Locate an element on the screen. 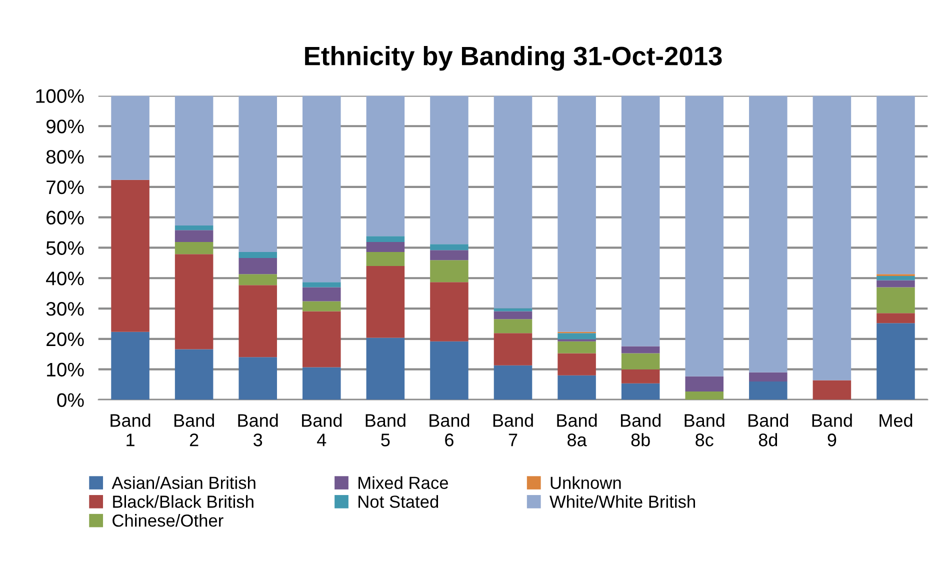  chart-title: Ethnicity by Banding 31-Oct-2013 is located at coordinates (513, 58).